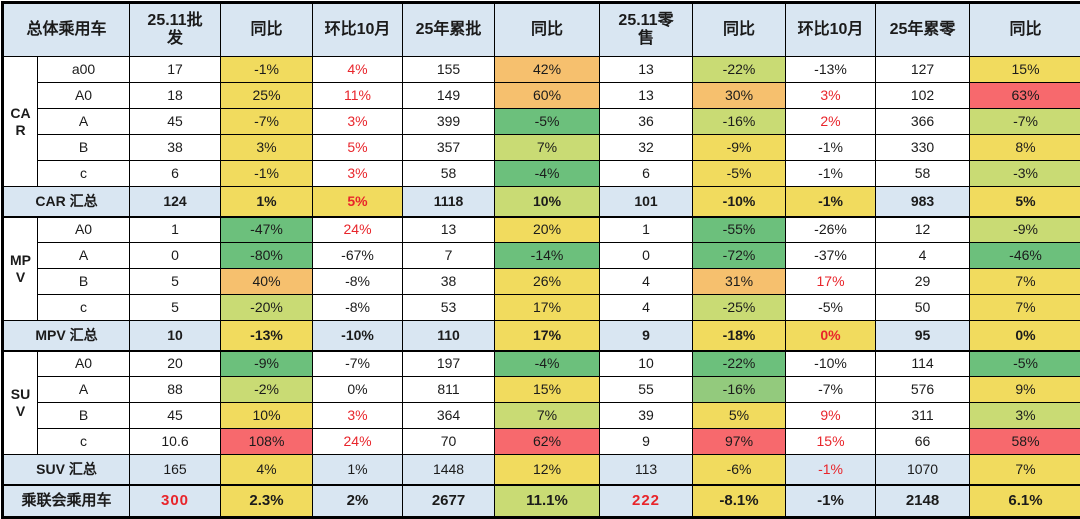 This screenshot has width=1080, height=519. I want to click on value-cell-mom-retail: 17%, so click(831, 281).